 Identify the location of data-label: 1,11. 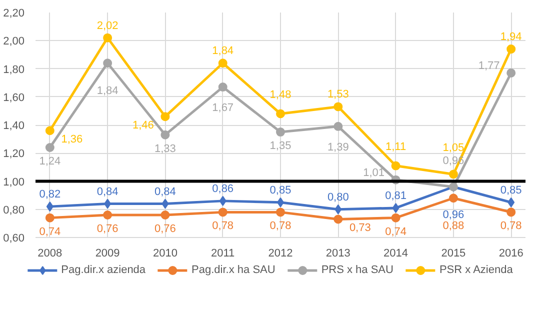
(396, 146).